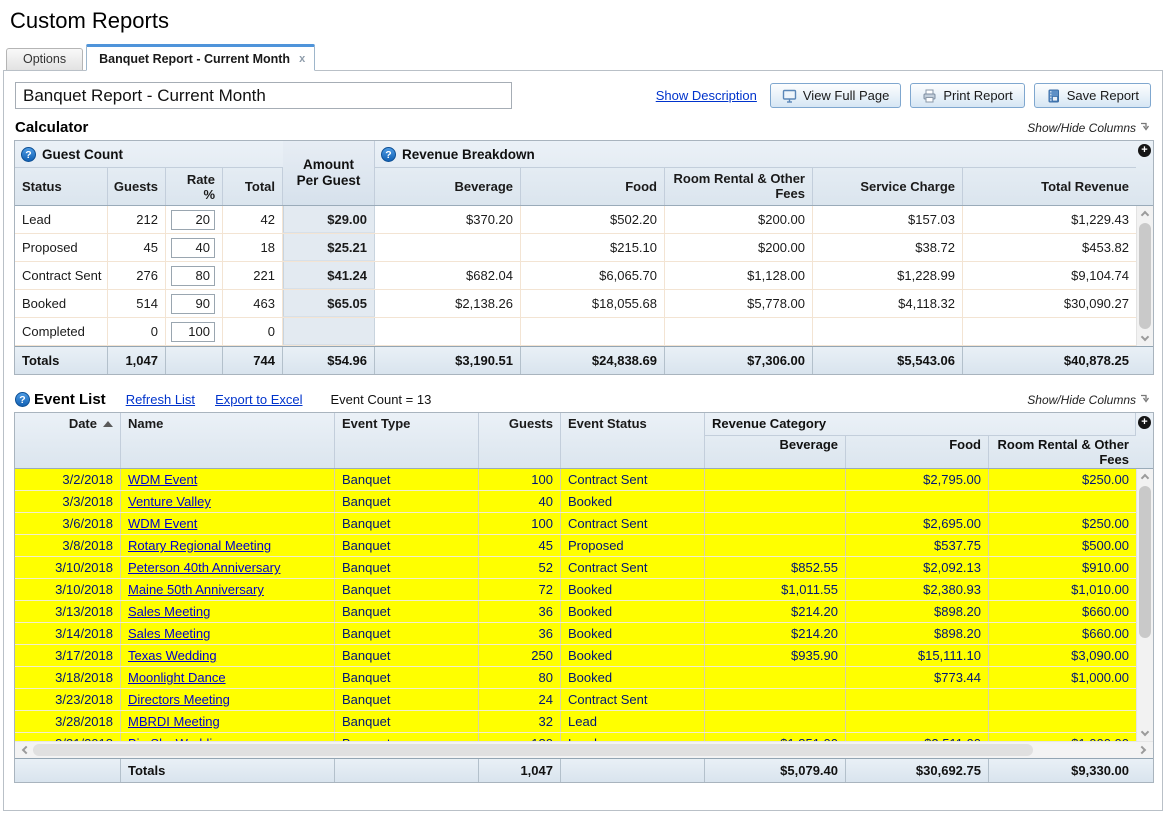 The width and height of the screenshot is (1166, 819). I want to click on view-full-page-button: View Full Page, so click(835, 95).